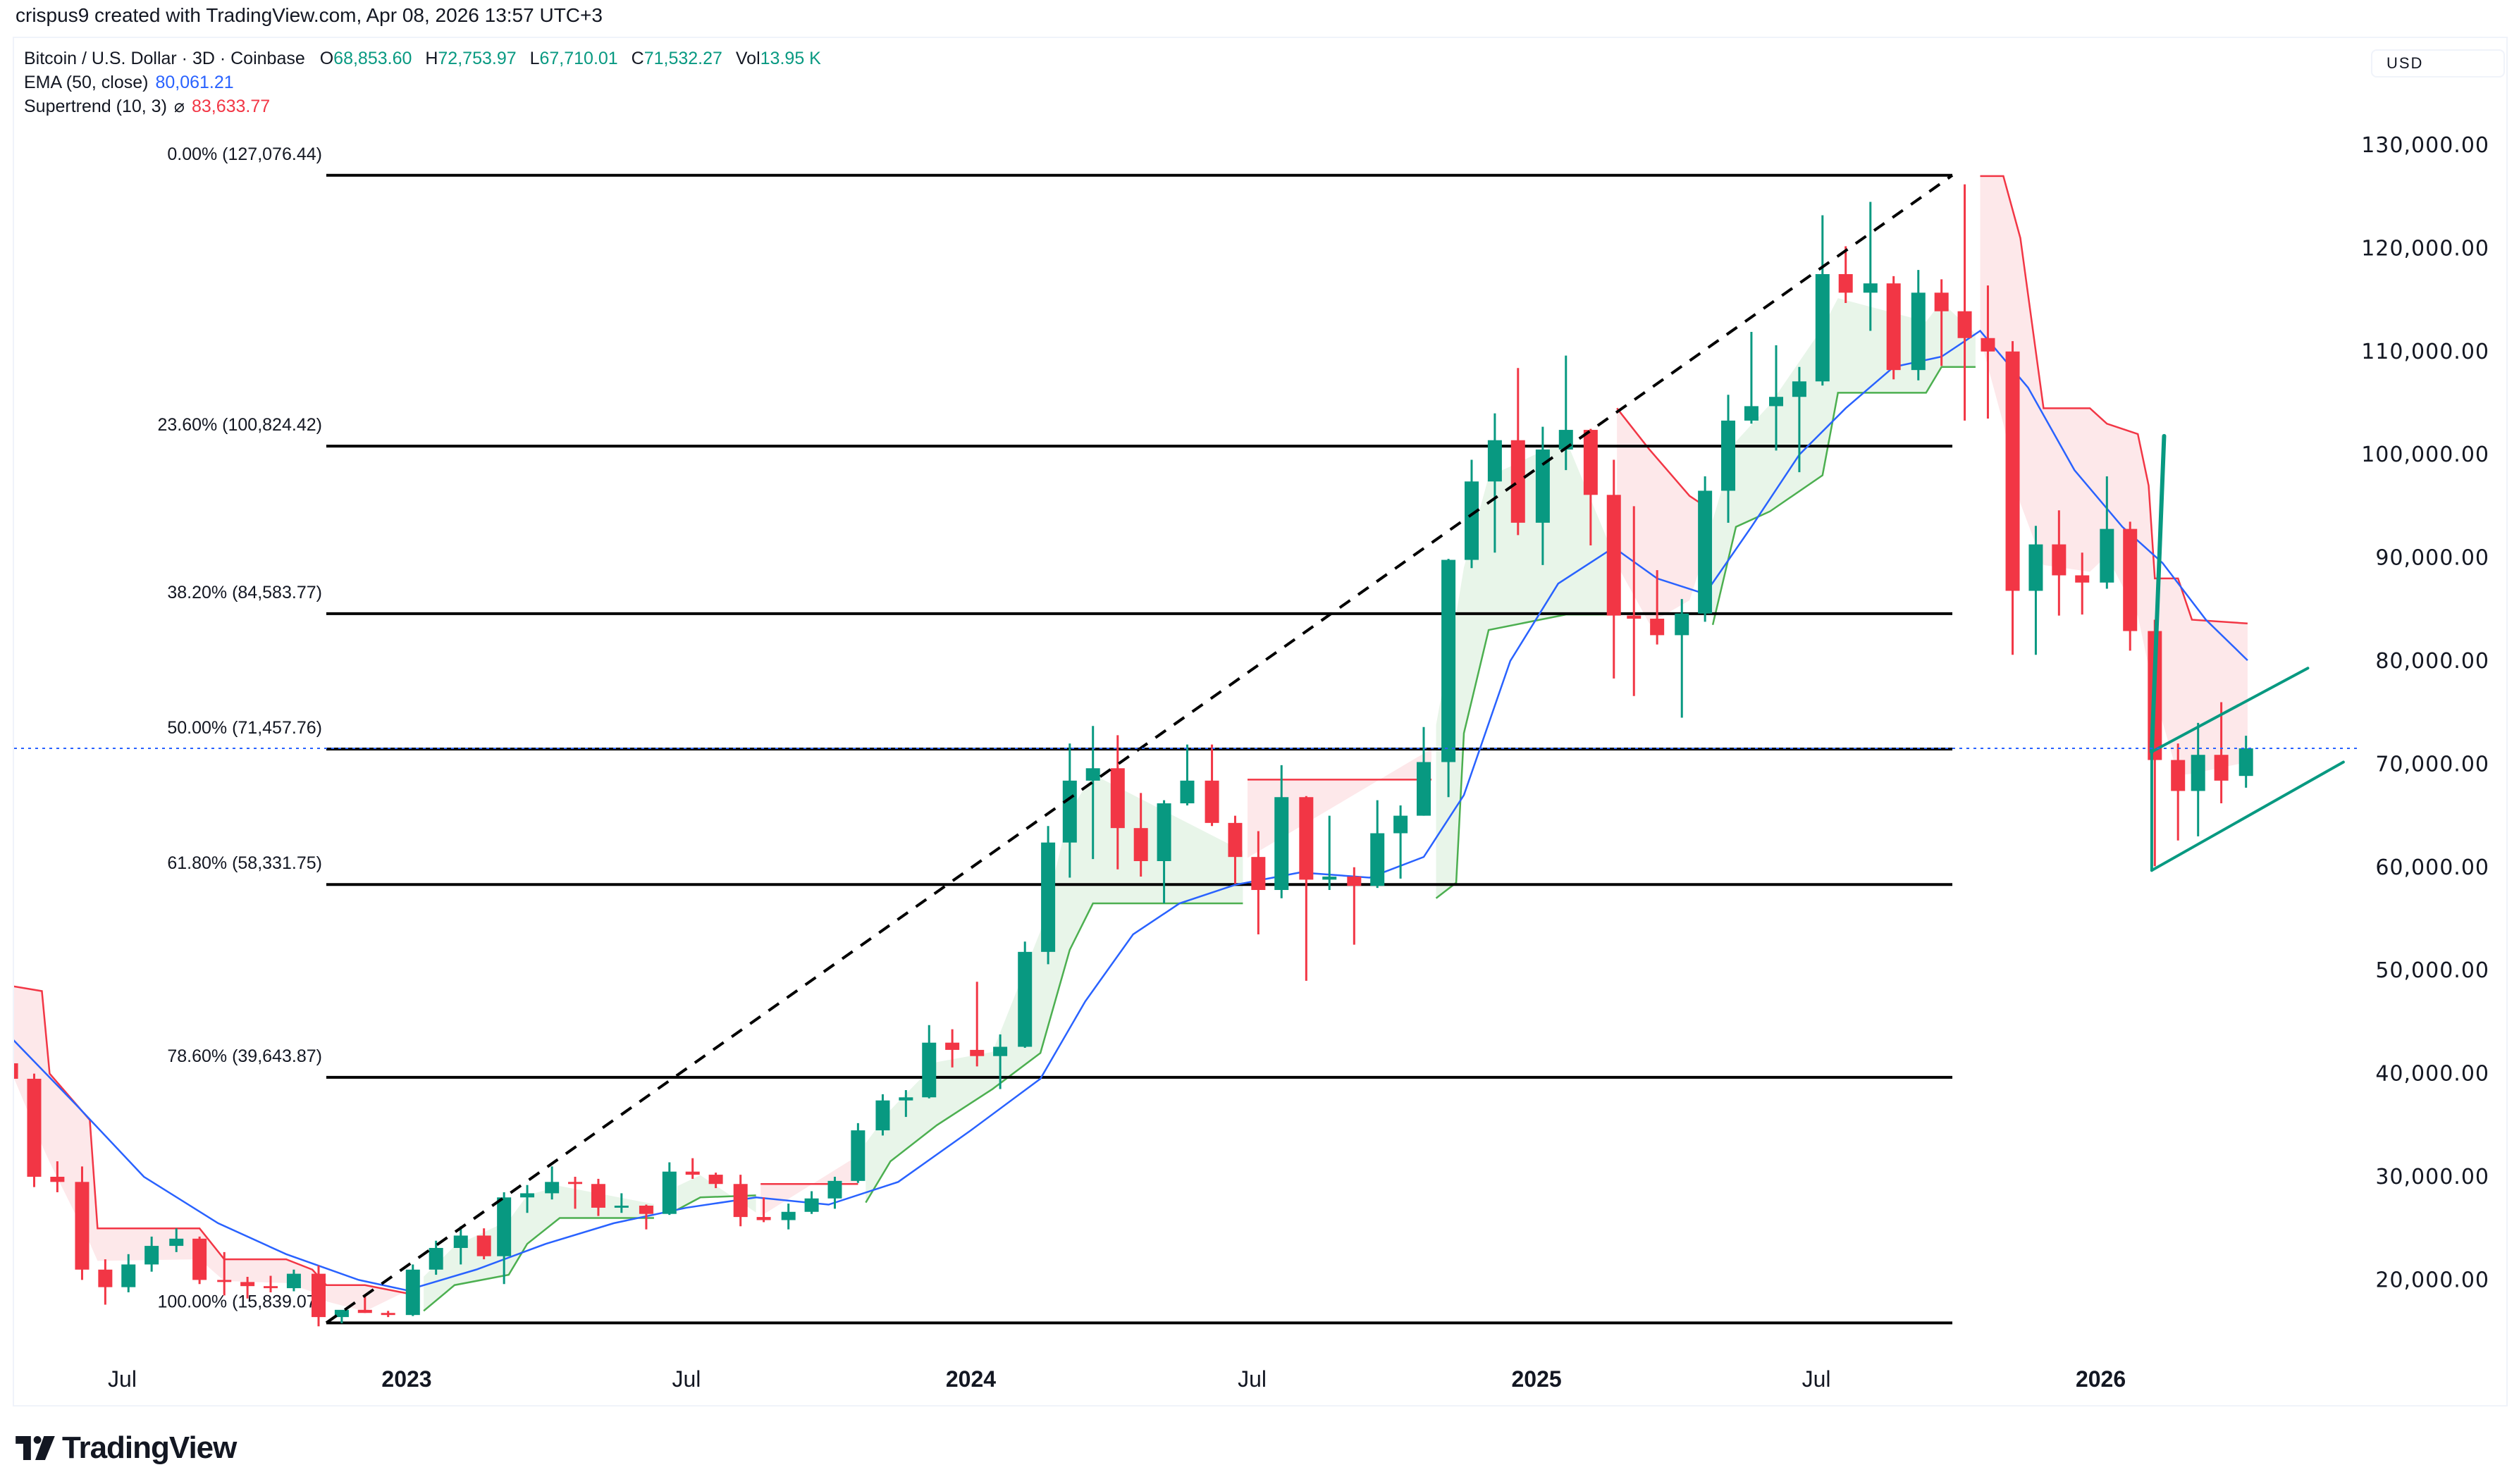  What do you see at coordinates (239, 425) in the screenshot?
I see `fib-level-label: 23.60% (100,824.42)` at bounding box center [239, 425].